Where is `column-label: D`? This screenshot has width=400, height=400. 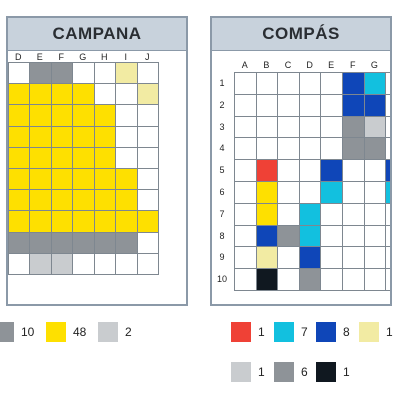
column-label: D is located at coordinates (18, 57).